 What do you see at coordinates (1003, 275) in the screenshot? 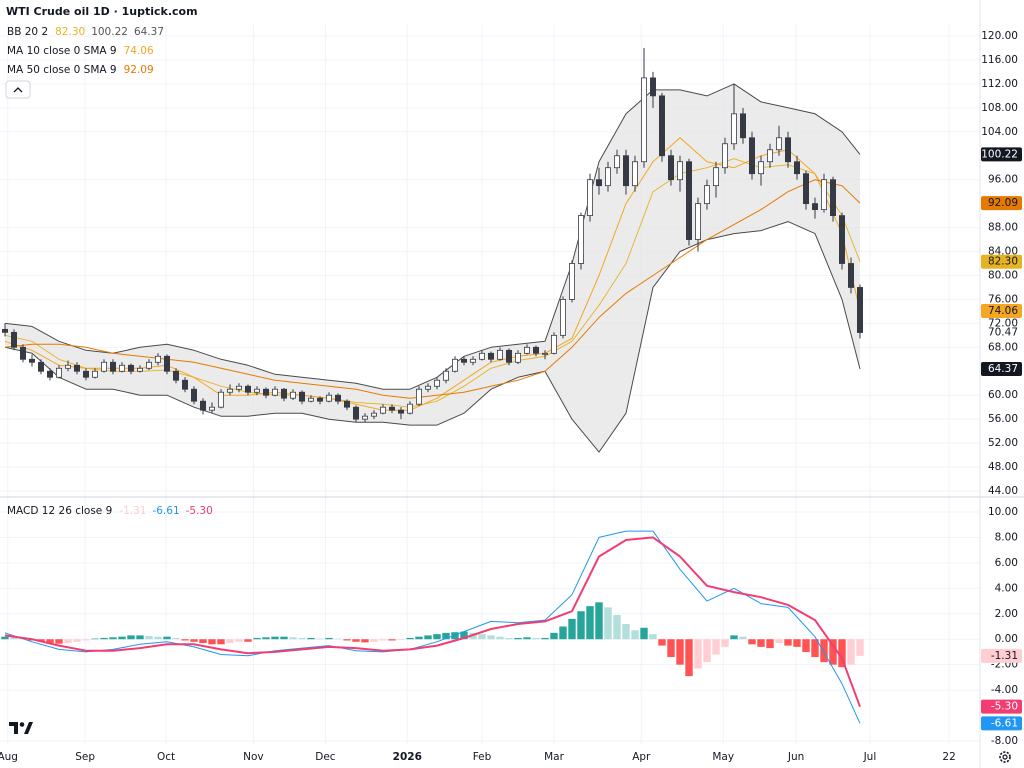
I see `y-tick-label: 80.00` at bounding box center [1003, 275].